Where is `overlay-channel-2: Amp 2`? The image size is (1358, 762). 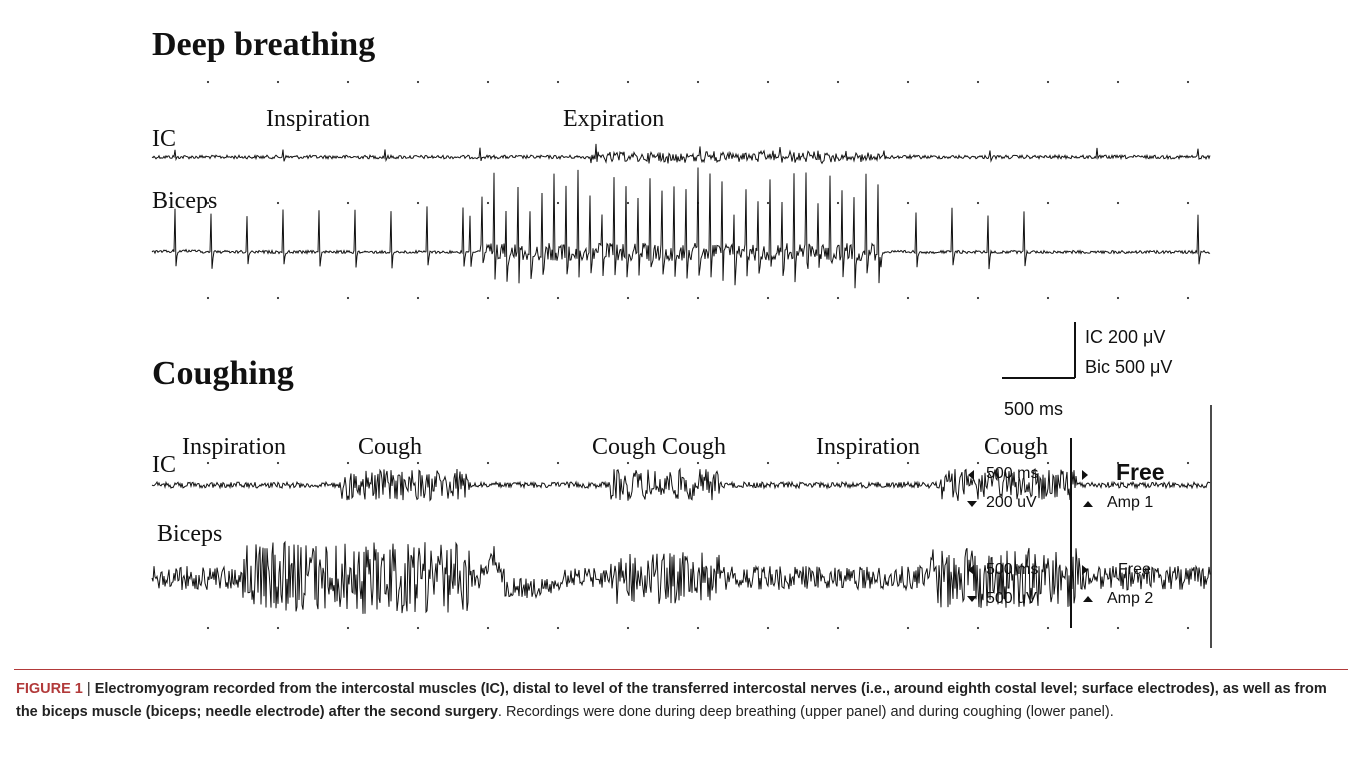 overlay-channel-2: Amp 2 is located at coordinates (1130, 598).